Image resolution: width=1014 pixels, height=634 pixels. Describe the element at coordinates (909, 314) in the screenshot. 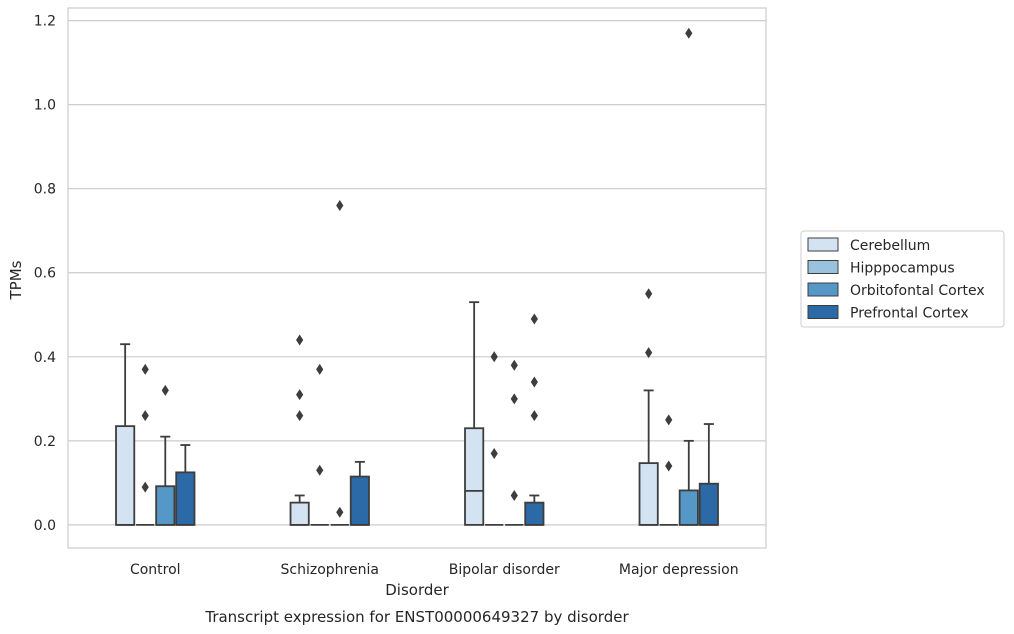

I see `legend-label: Prefrontal Cortex` at that location.